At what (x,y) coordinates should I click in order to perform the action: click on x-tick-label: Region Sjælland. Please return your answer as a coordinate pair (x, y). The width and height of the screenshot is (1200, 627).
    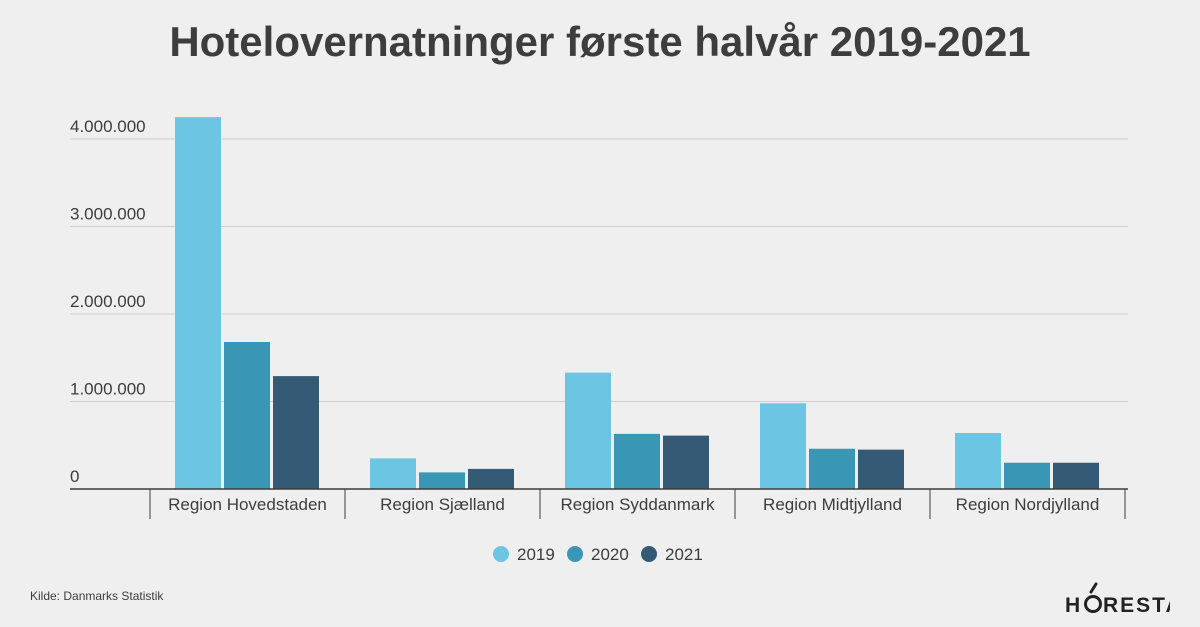
    Looking at the image, I should click on (442, 504).